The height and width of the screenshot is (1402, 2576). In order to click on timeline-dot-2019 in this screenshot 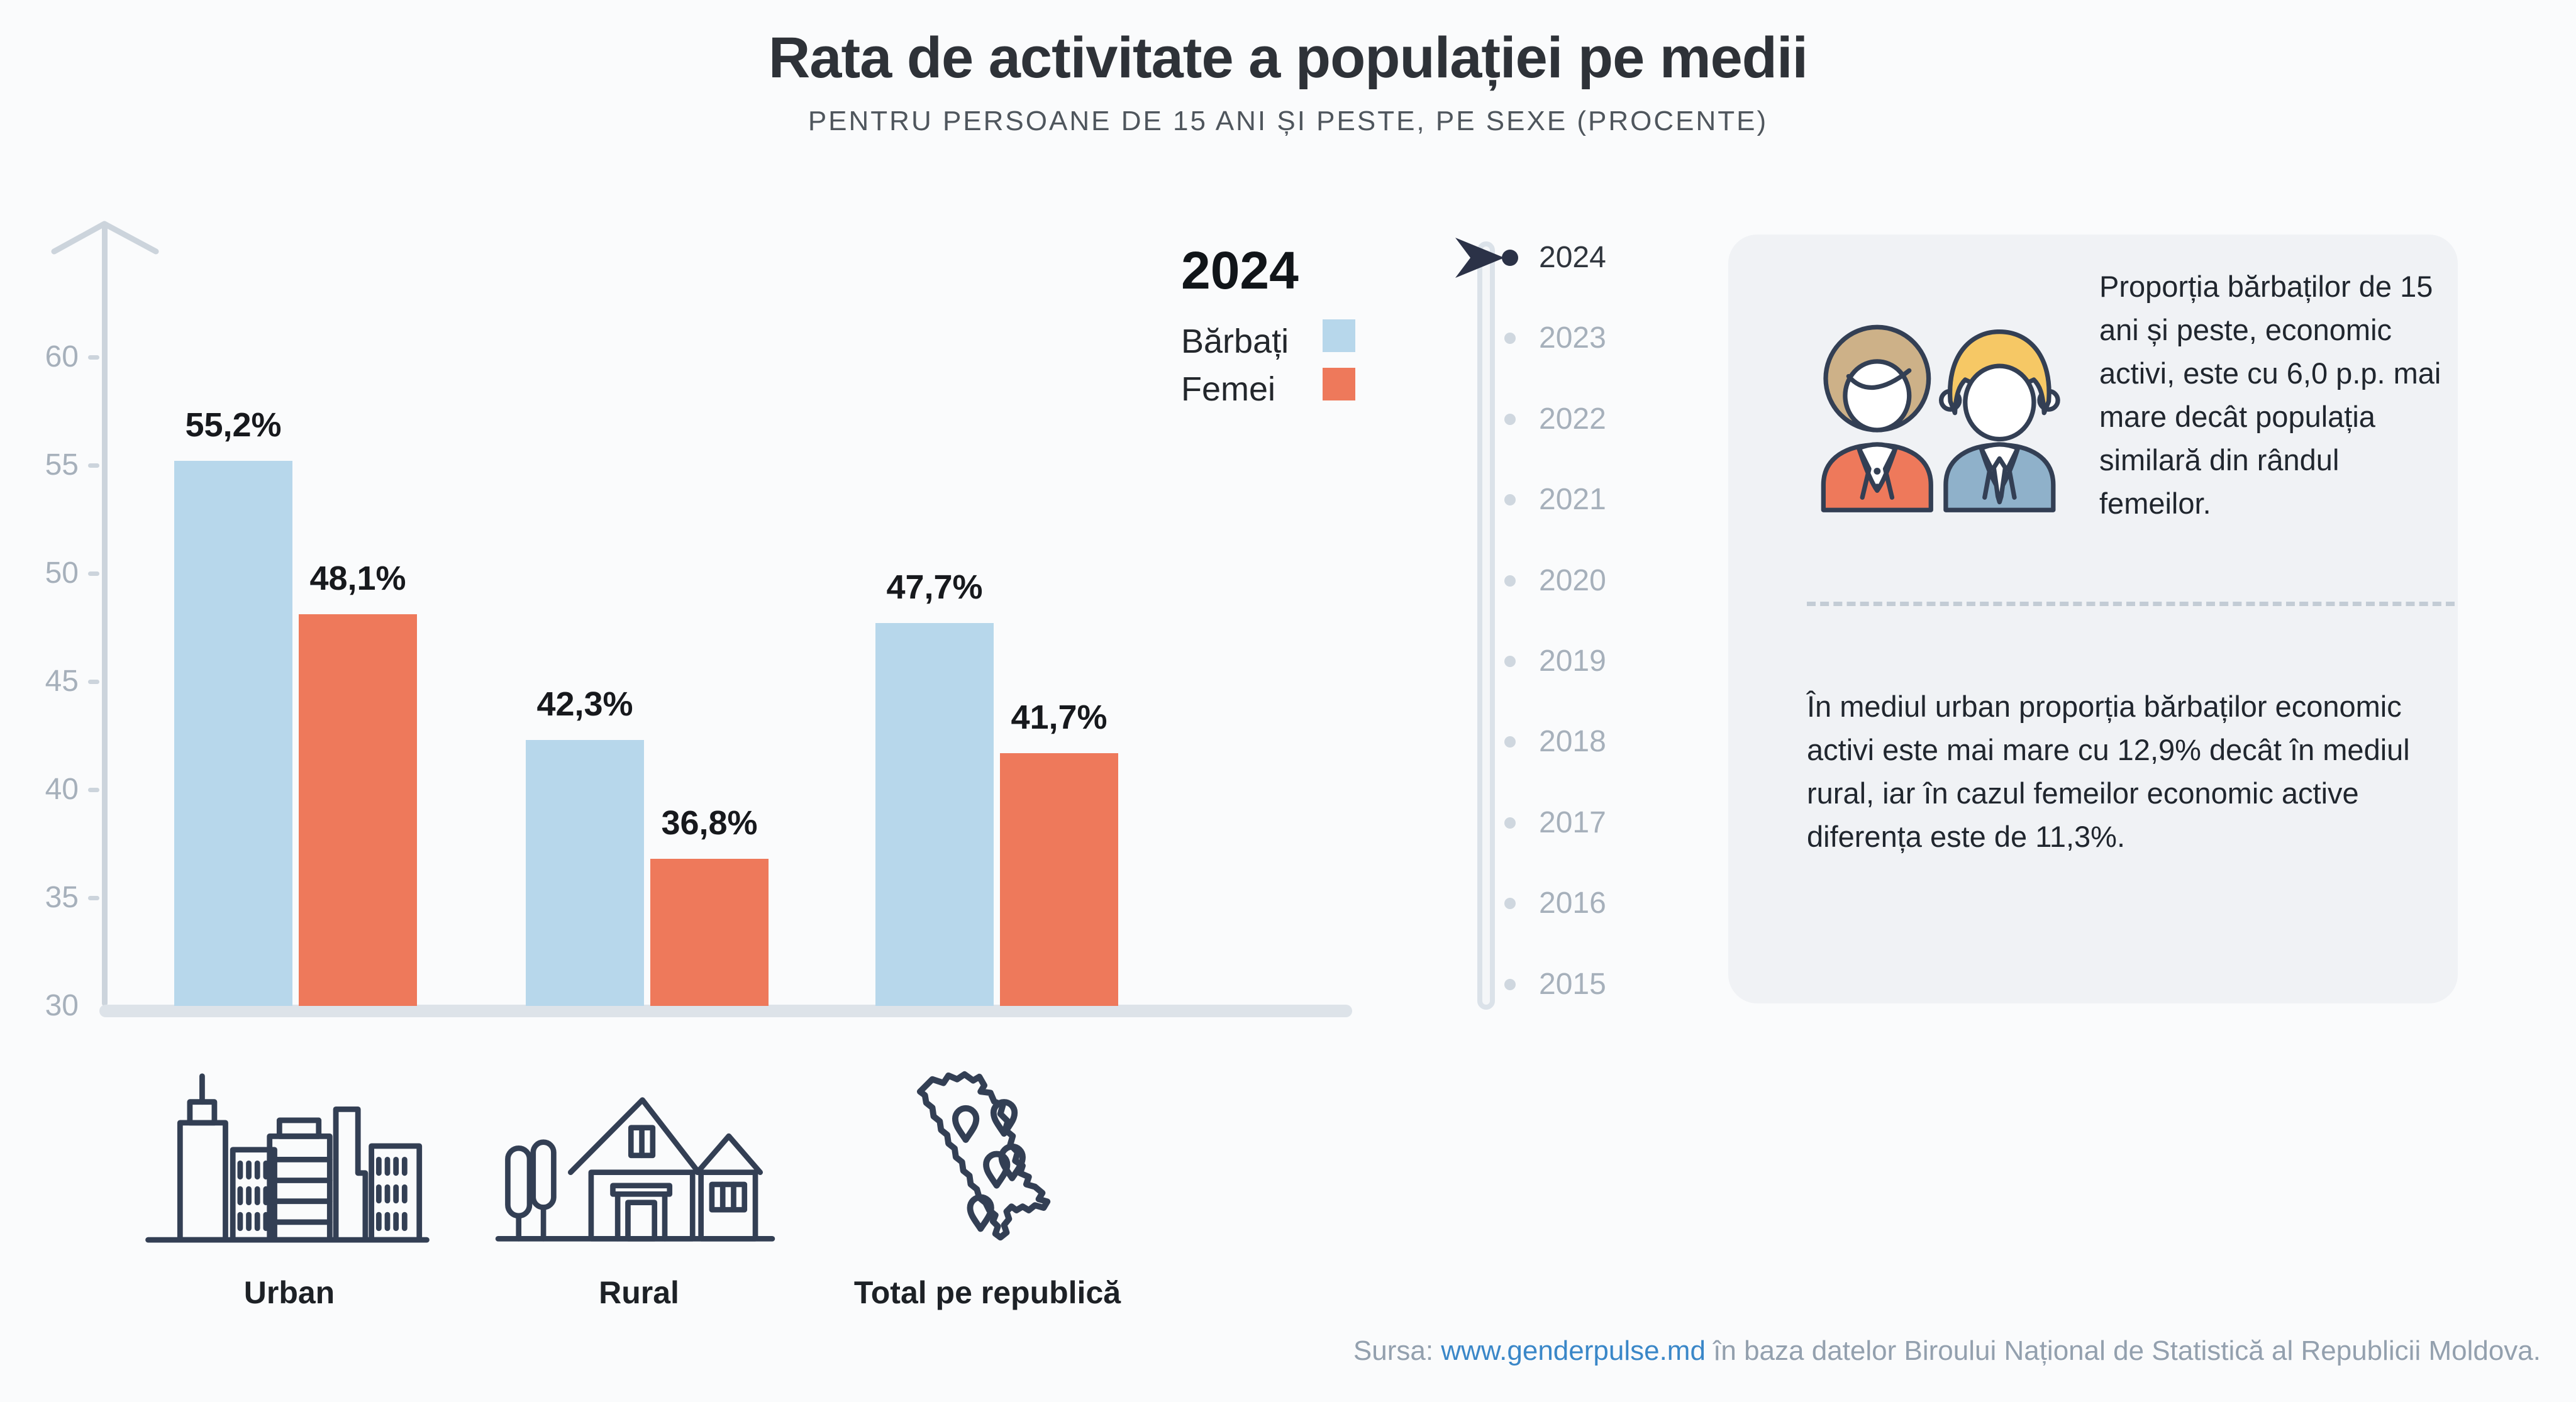, I will do `click(1510, 662)`.